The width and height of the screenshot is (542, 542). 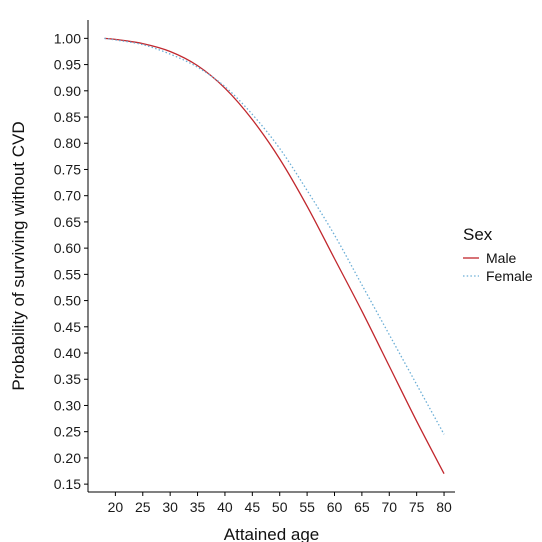 What do you see at coordinates (444, 507) in the screenshot?
I see `x-tick-label: 80` at bounding box center [444, 507].